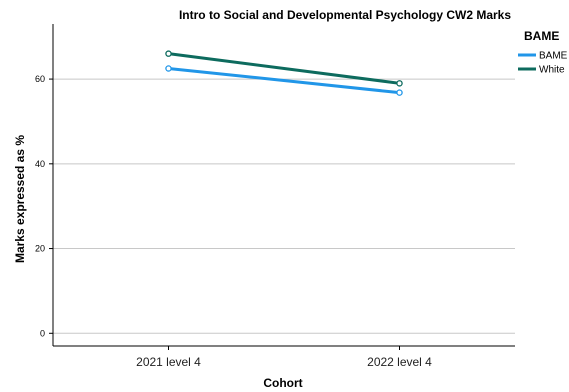 The image size is (569, 392). I want to click on y-tick-label: 40, so click(40, 164).